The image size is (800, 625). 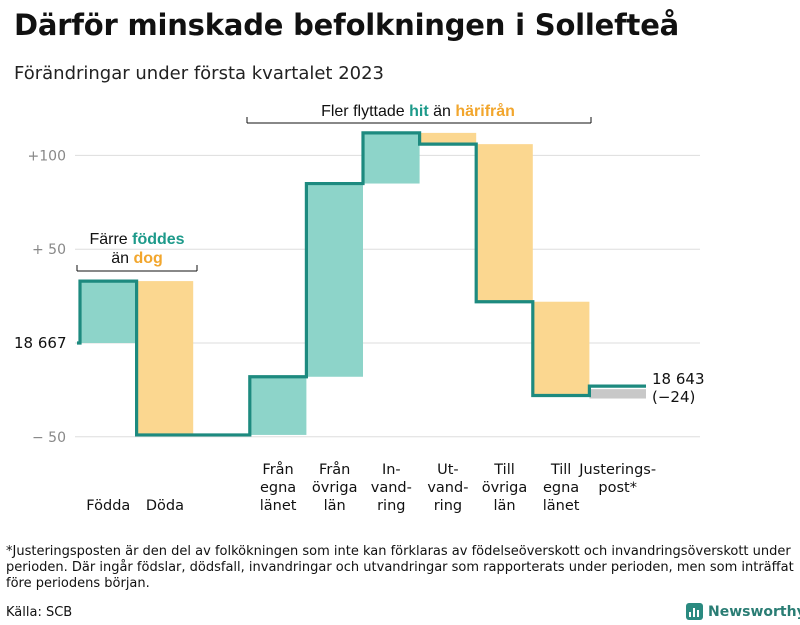 I want to click on brand-name: Newsworthy, so click(x=754, y=611).